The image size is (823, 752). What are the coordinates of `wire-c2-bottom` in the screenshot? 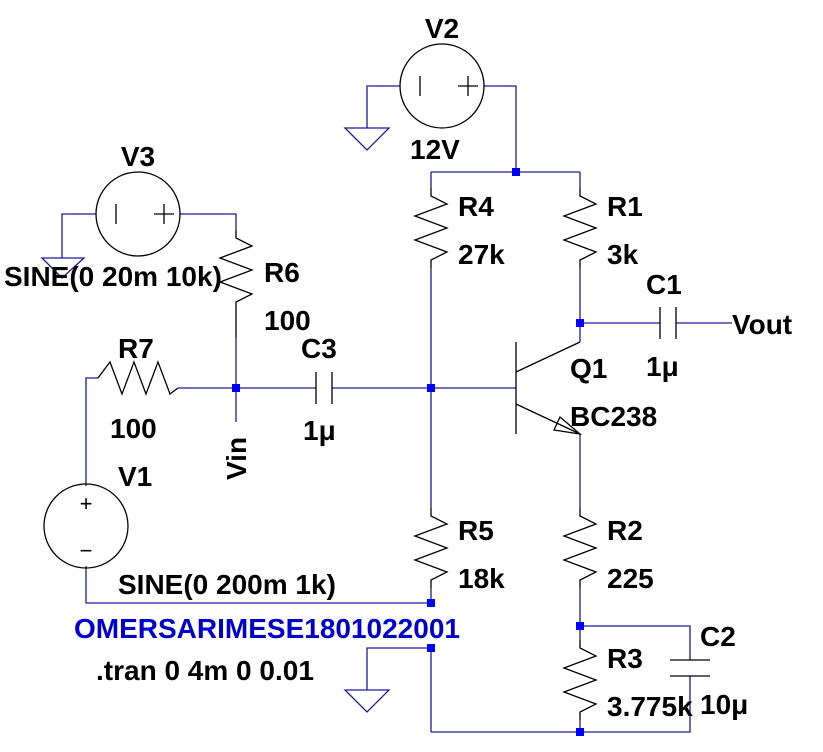 It's located at (561, 704).